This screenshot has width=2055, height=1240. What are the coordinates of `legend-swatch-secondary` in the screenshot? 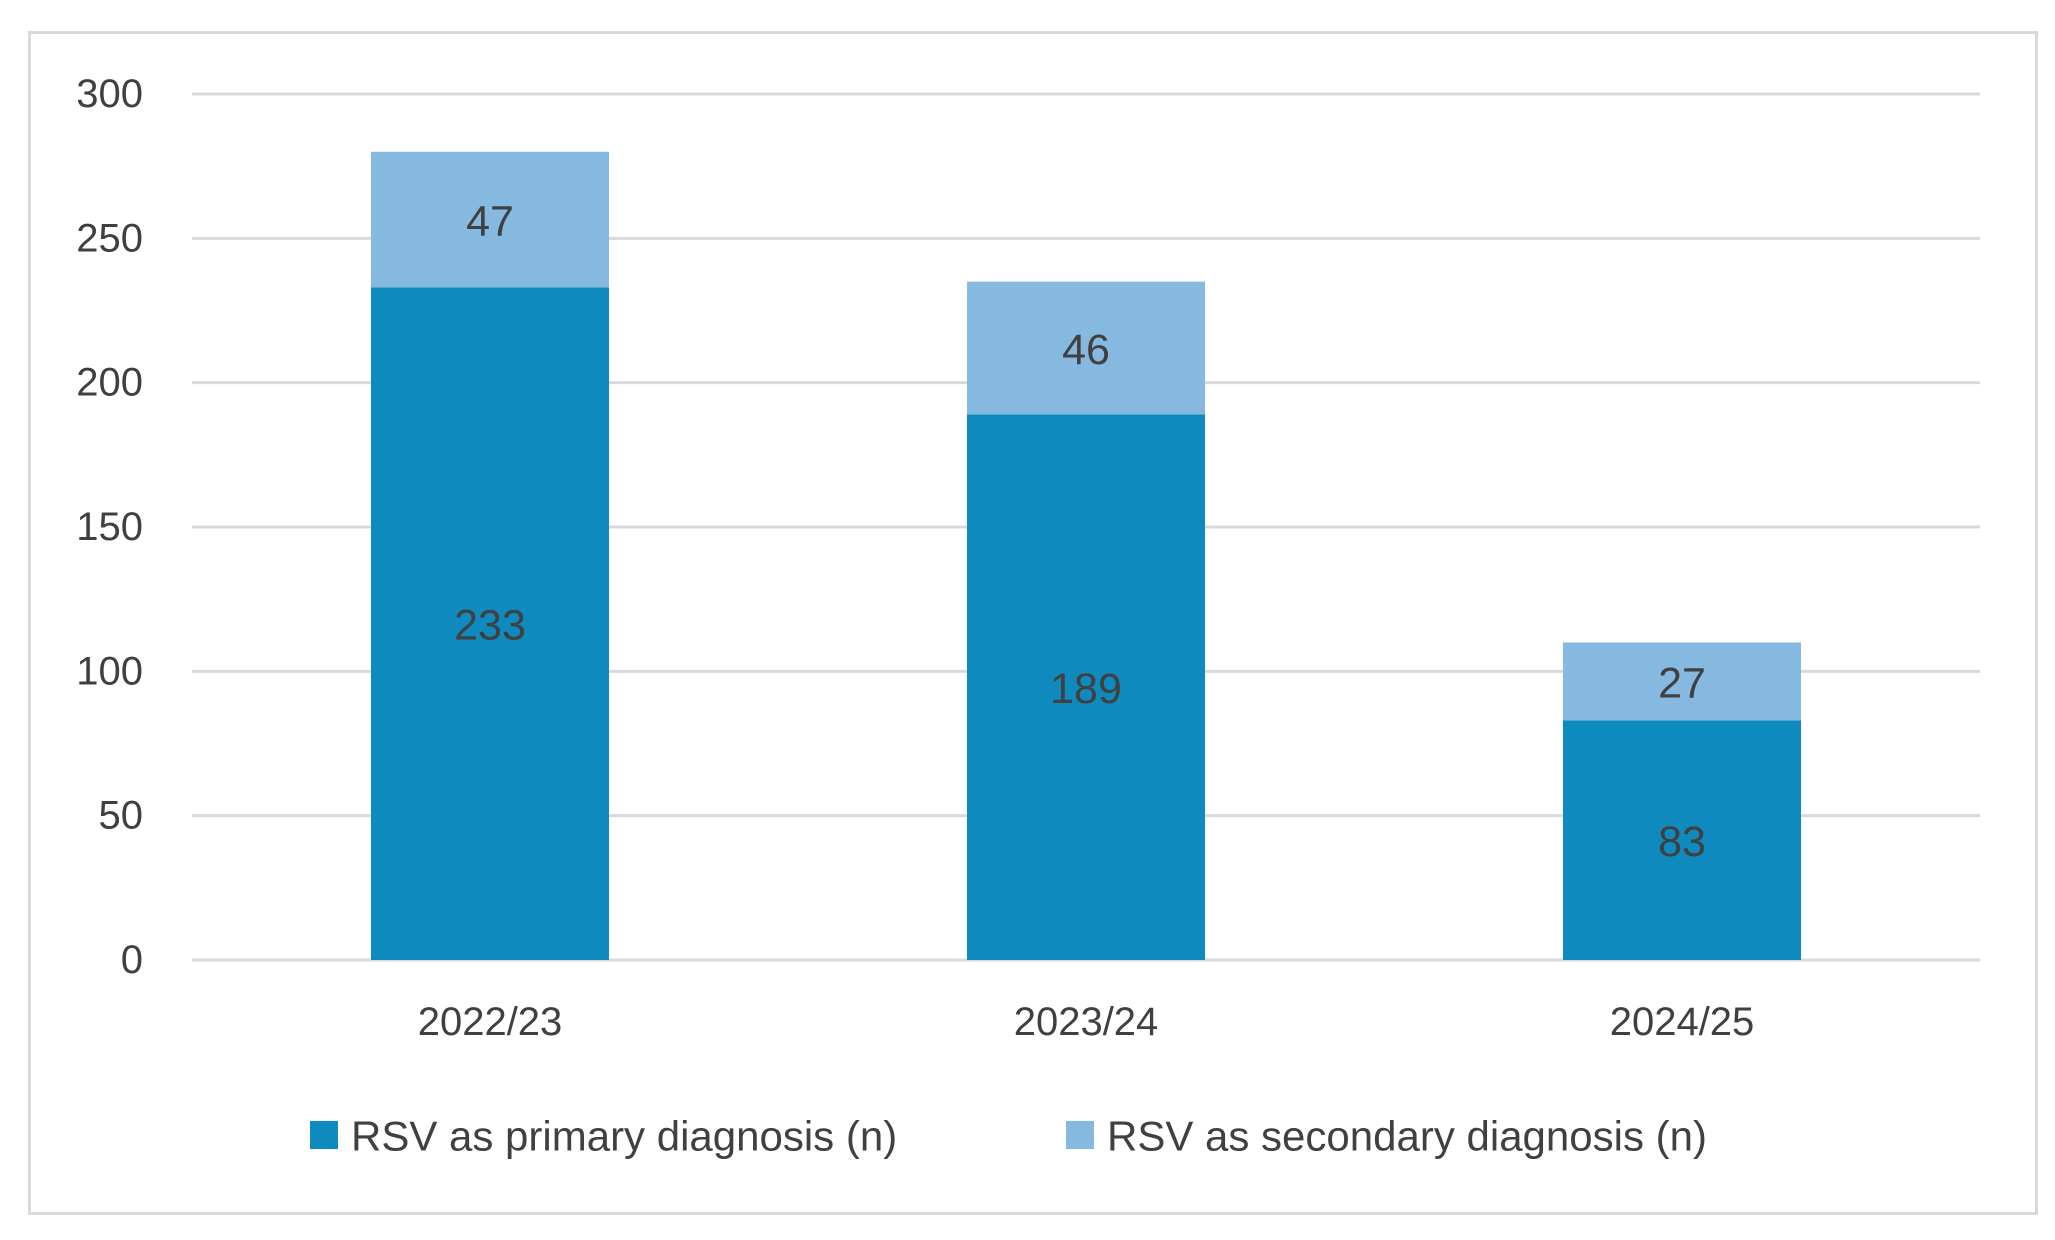 It's located at (1080, 1135).